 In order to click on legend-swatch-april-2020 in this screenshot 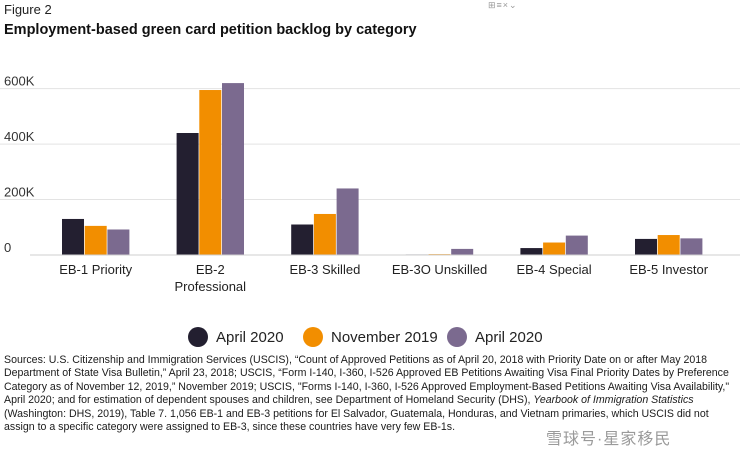, I will do `click(198, 337)`.